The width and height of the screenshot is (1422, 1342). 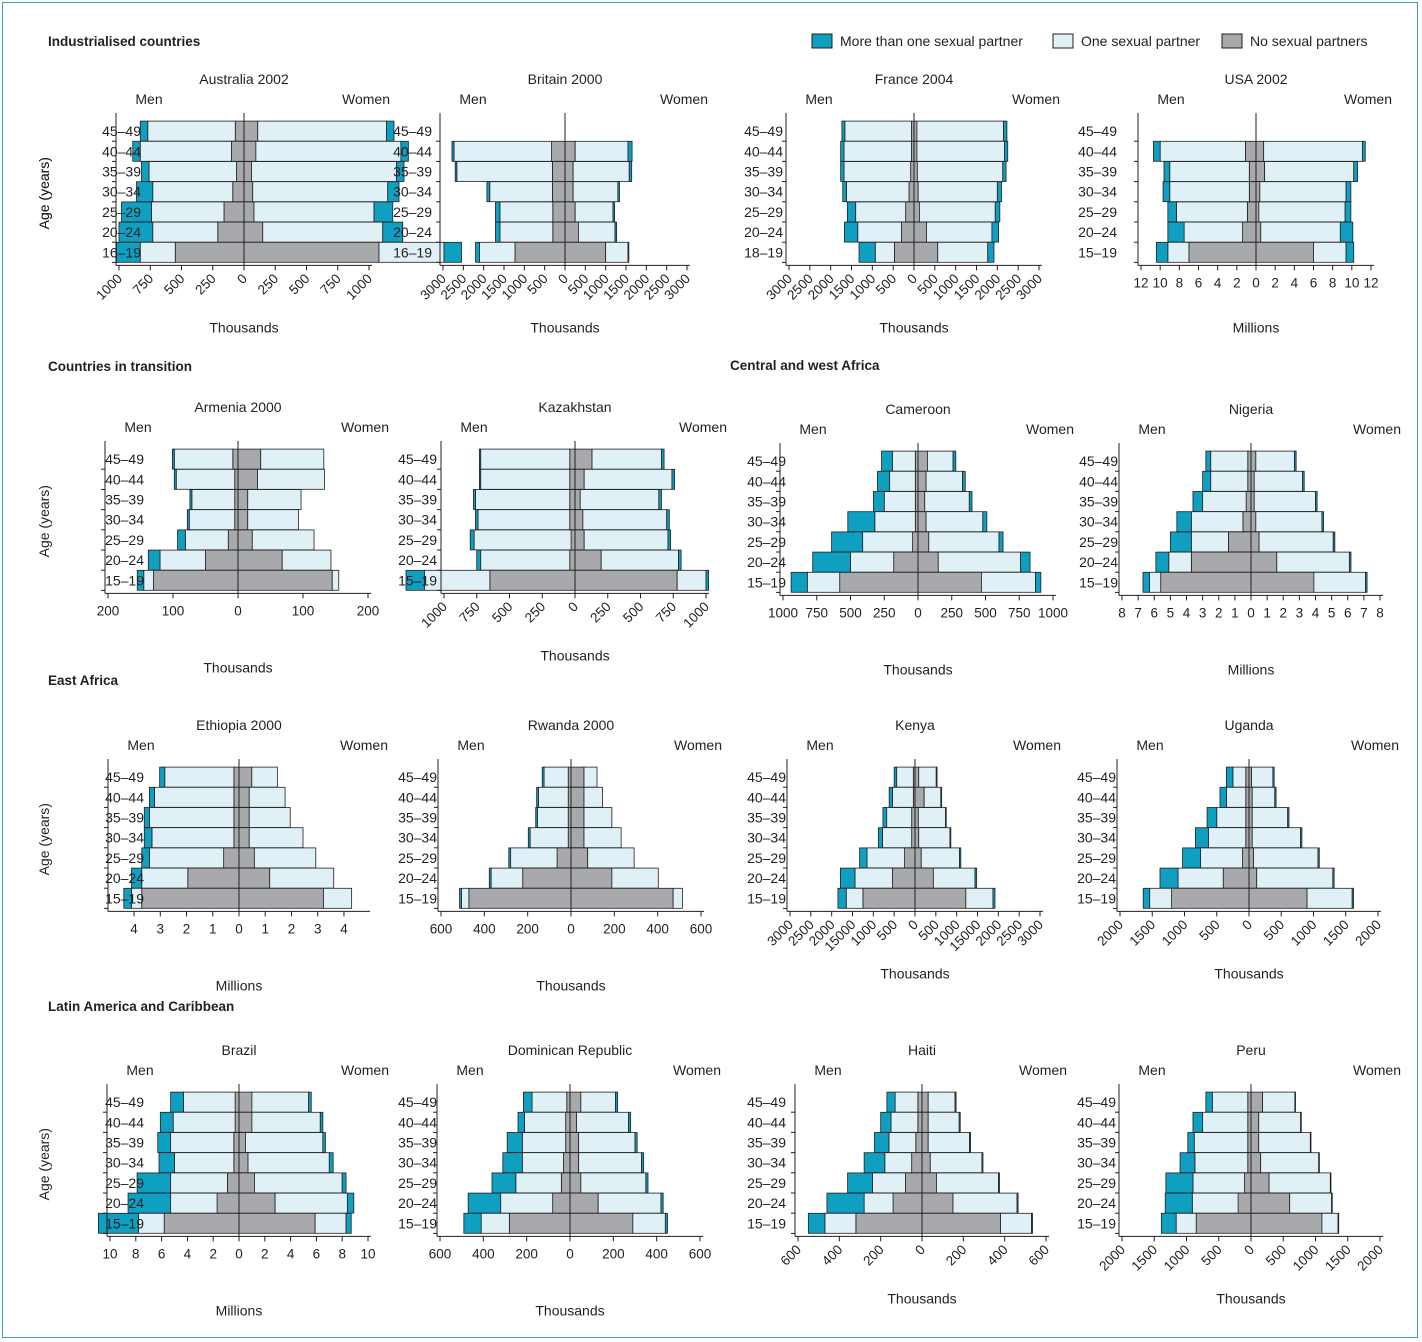 What do you see at coordinates (569, 1310) in the screenshot?
I see `x-axis-unit-label: Thousands` at bounding box center [569, 1310].